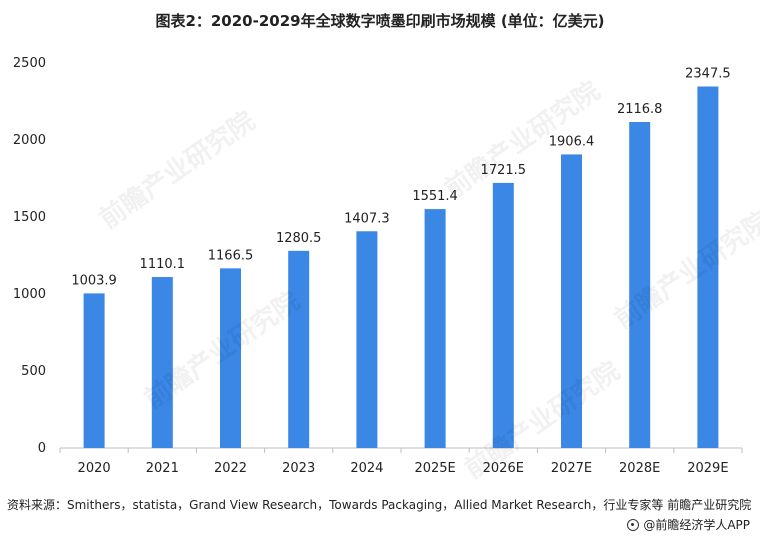  What do you see at coordinates (708, 267) in the screenshot?
I see `bar-2029E` at bounding box center [708, 267].